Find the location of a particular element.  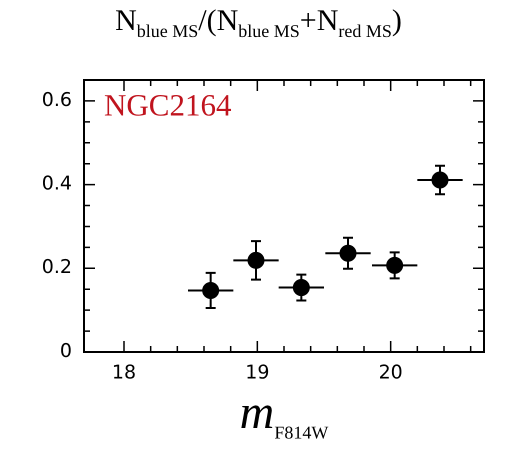

y-tick-label: 0.2 is located at coordinates (57, 267).